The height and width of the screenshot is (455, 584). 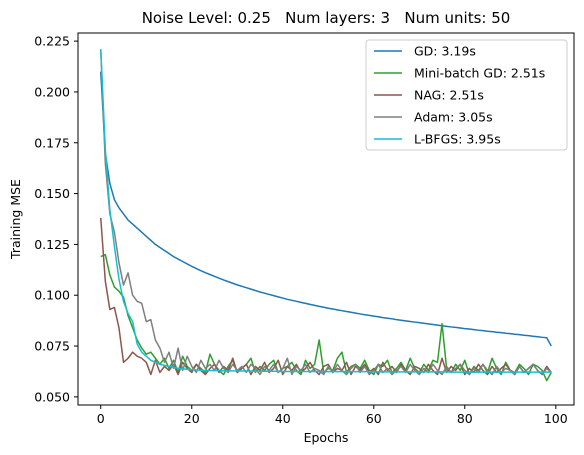 I want to click on y-tick-label: 0.125, so click(x=52, y=244).